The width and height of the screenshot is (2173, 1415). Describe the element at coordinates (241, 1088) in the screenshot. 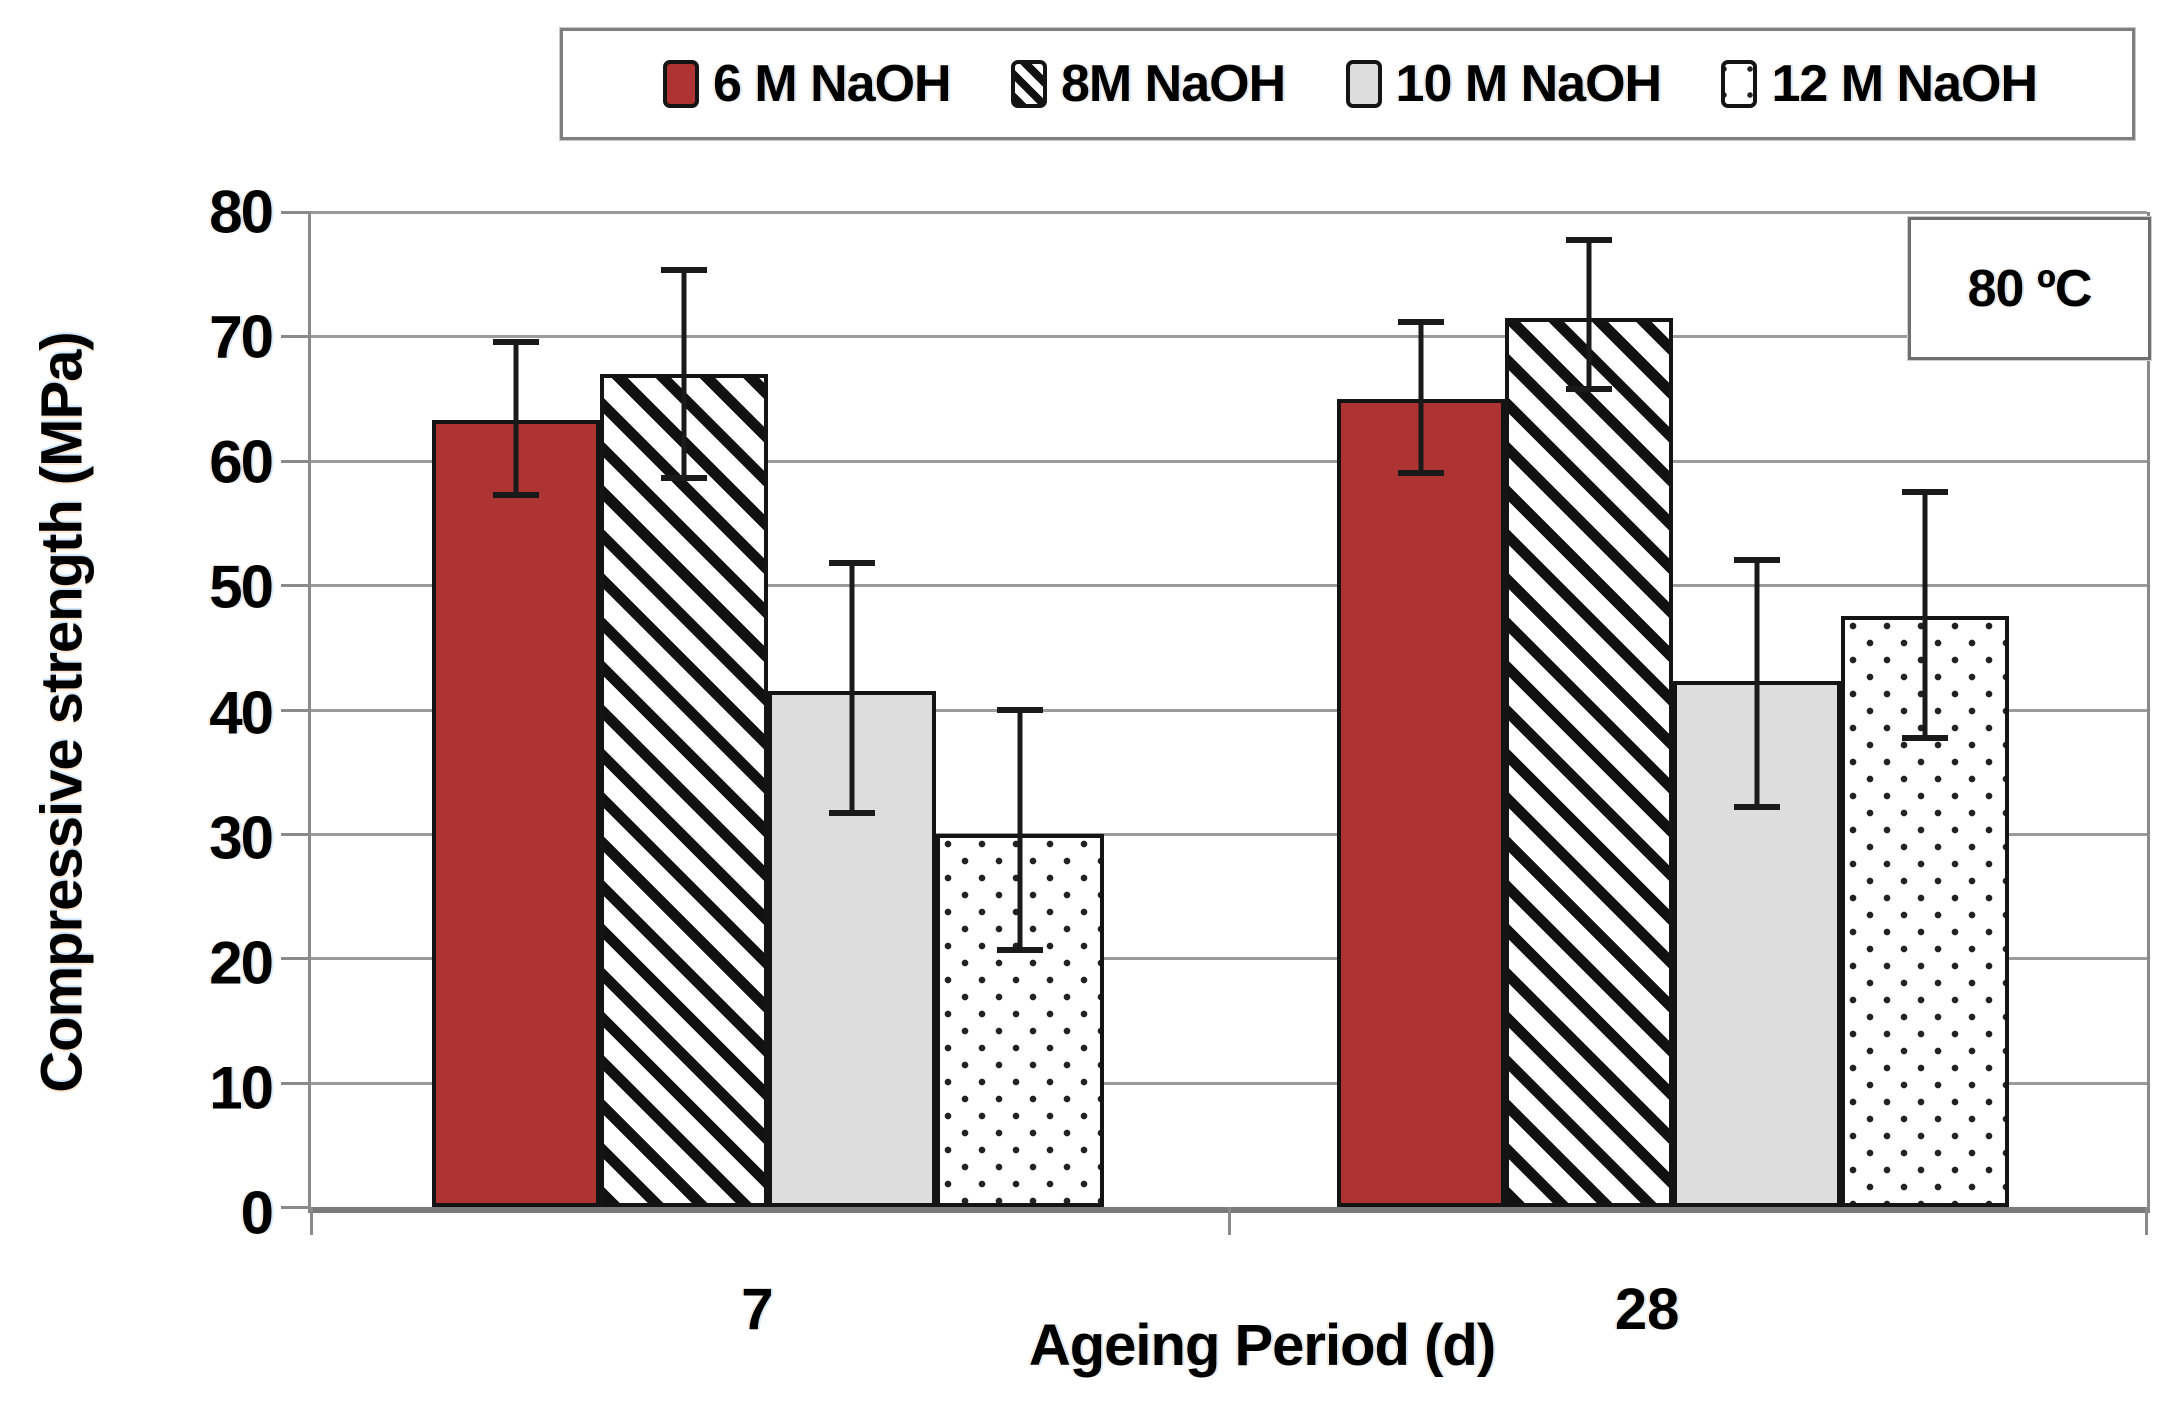

I see `y-tick-label-10: 10` at that location.